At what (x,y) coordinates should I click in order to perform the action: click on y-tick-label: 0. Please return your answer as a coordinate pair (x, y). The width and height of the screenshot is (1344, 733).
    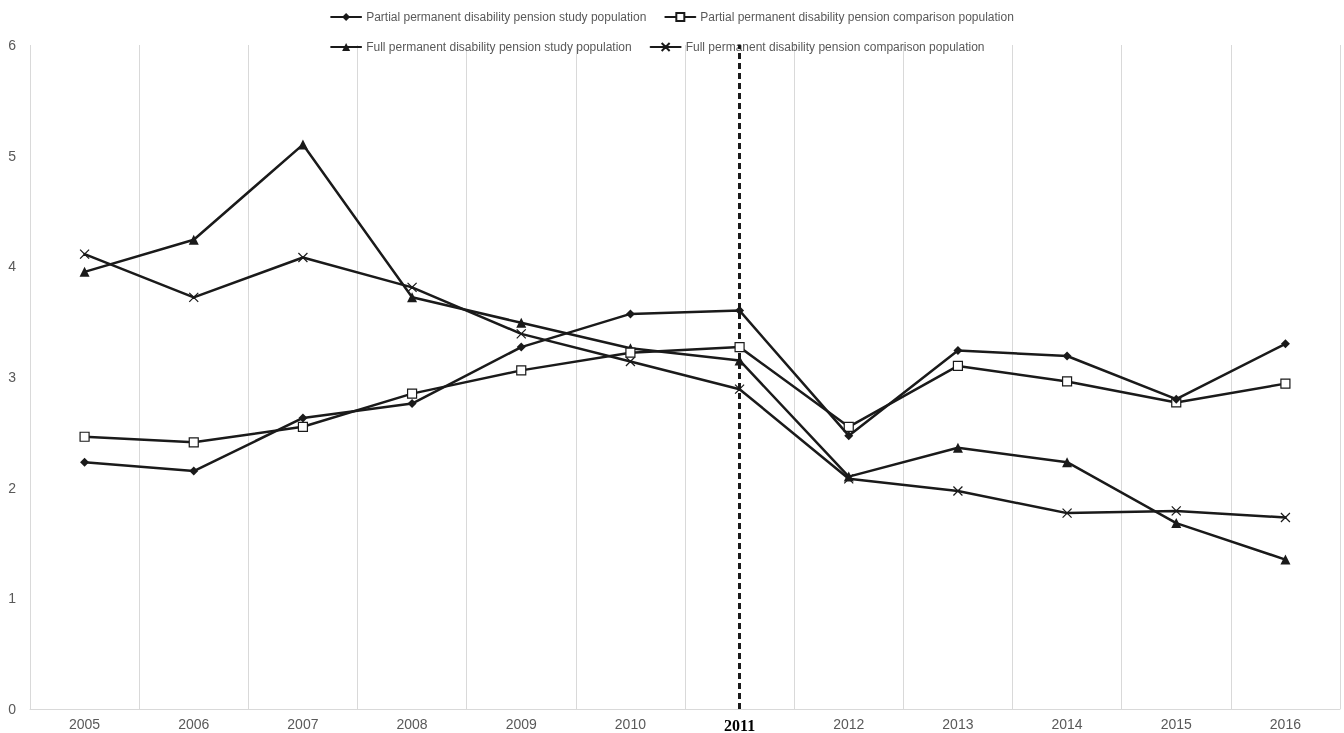
    Looking at the image, I should click on (12, 709).